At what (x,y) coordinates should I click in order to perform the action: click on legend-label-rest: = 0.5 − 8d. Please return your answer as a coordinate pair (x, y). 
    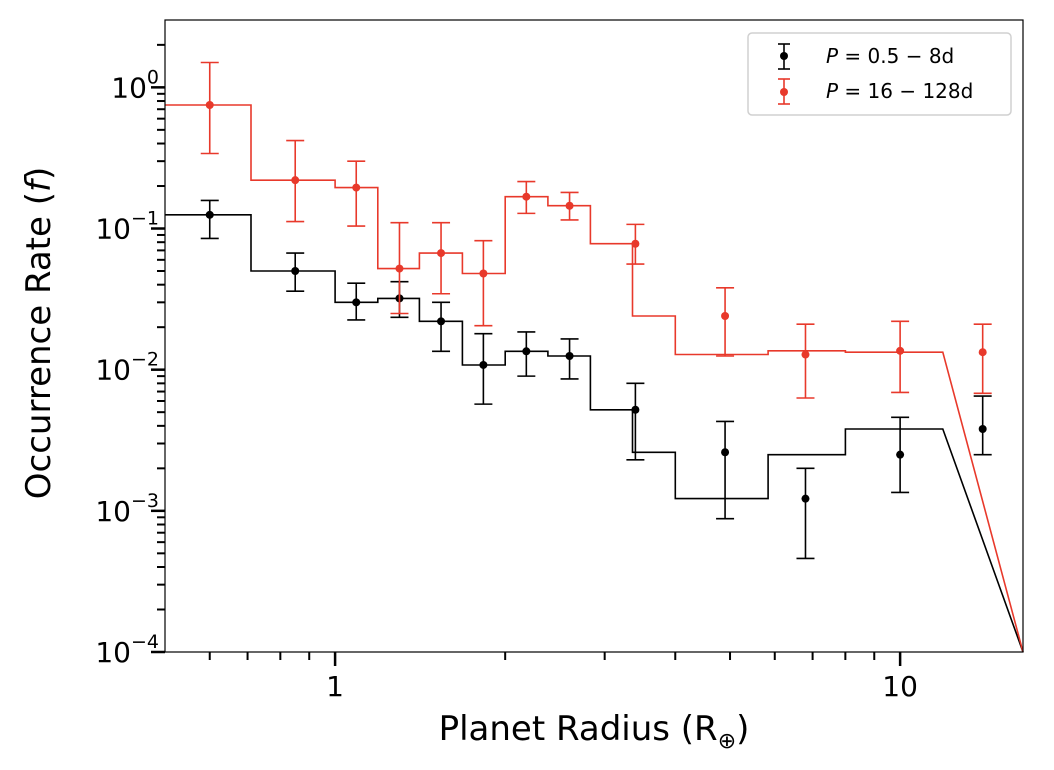
    Looking at the image, I should click on (896, 56).